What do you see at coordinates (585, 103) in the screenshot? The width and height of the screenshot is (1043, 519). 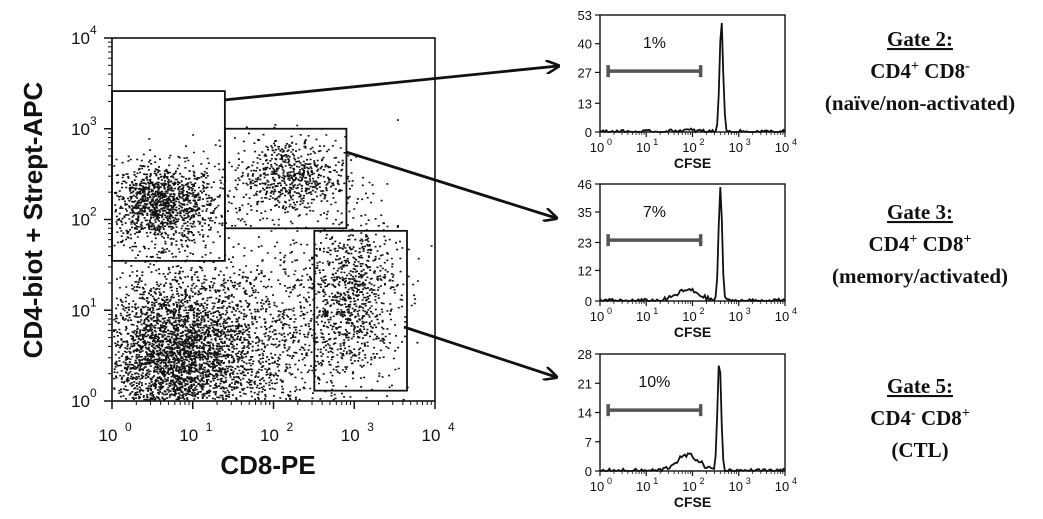 I see `hist-y-tick-label: 13` at bounding box center [585, 103].